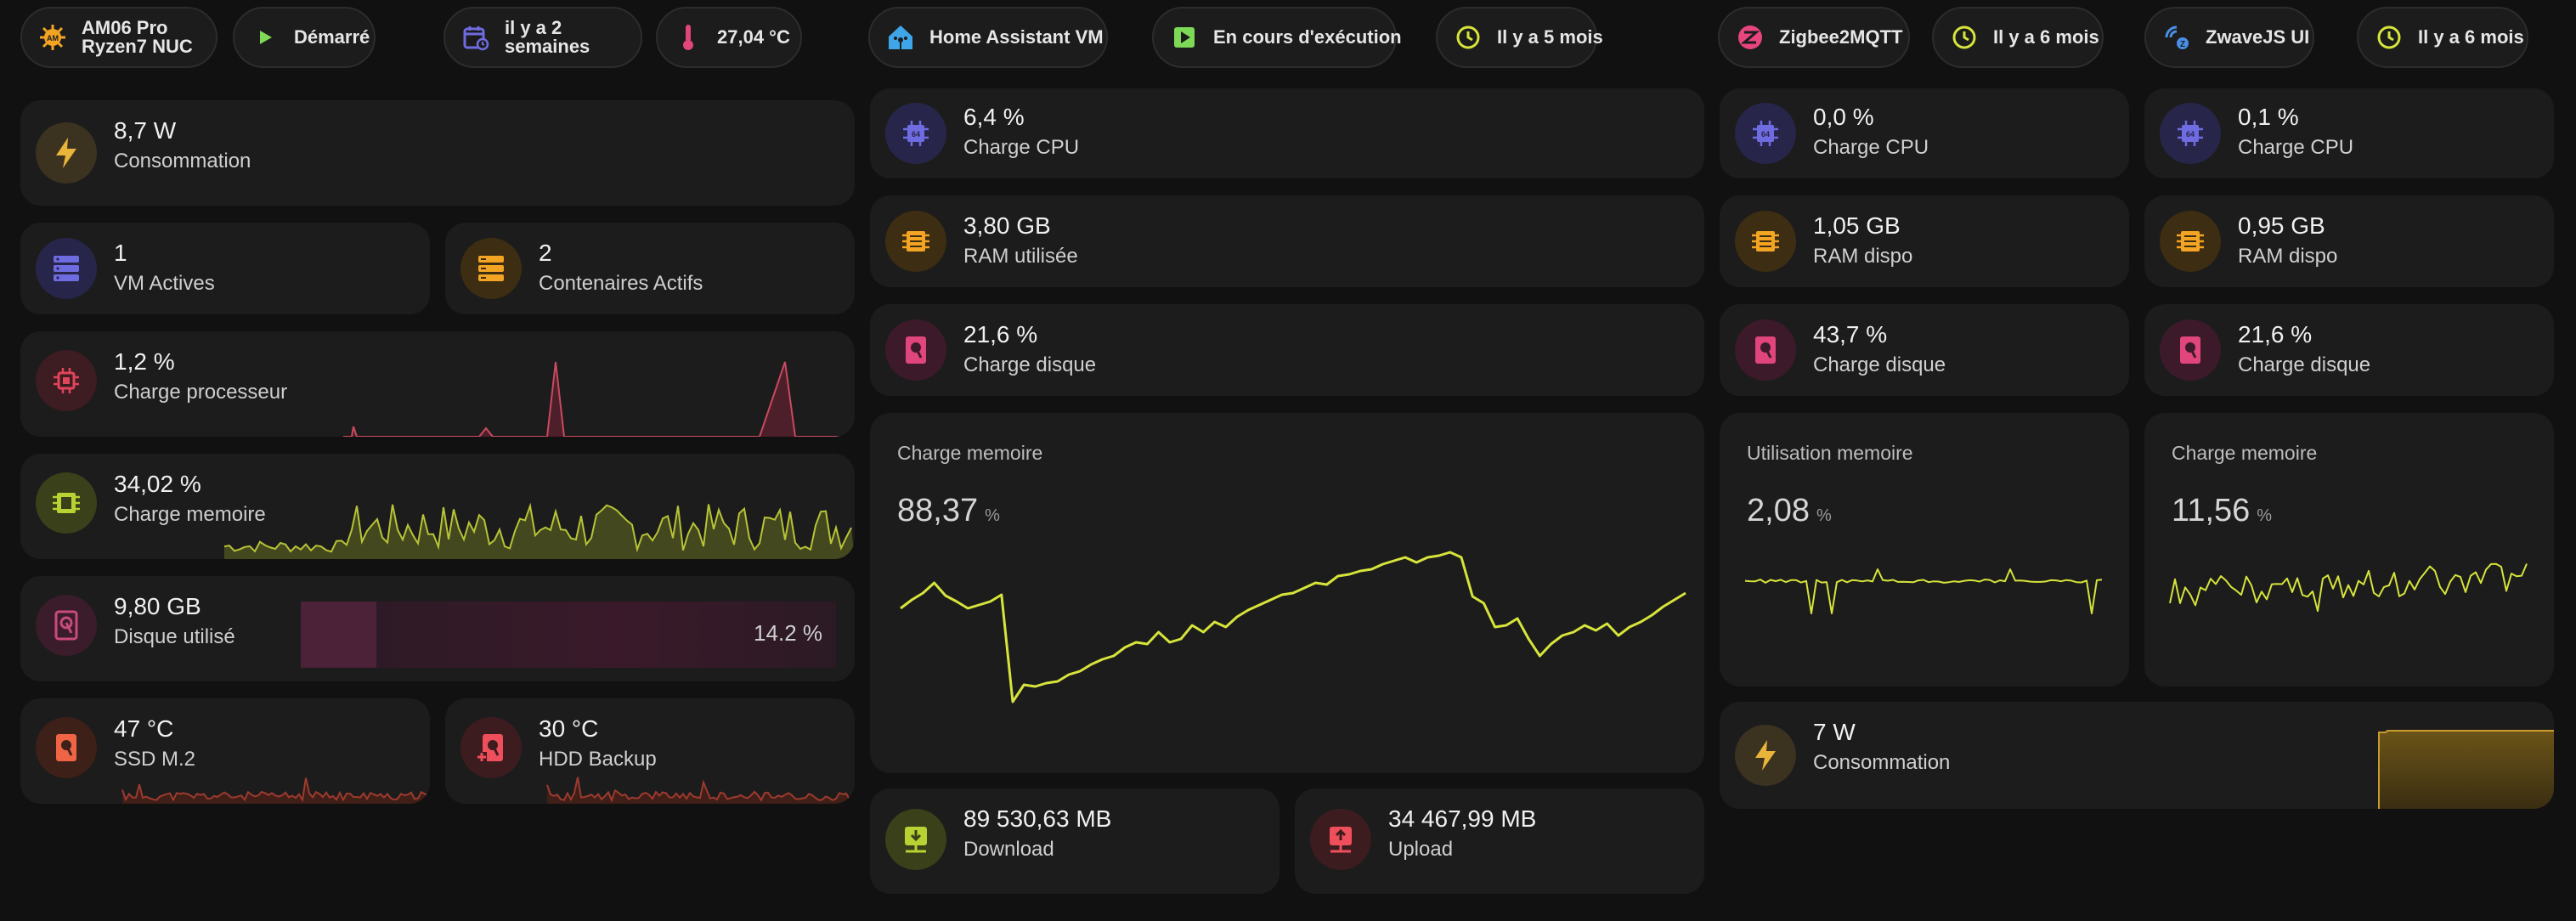 This screenshot has height=921, width=2576. Describe the element at coordinates (2281, 225) in the screenshot. I see `zwave-ram-value: 0,95 GB` at that location.